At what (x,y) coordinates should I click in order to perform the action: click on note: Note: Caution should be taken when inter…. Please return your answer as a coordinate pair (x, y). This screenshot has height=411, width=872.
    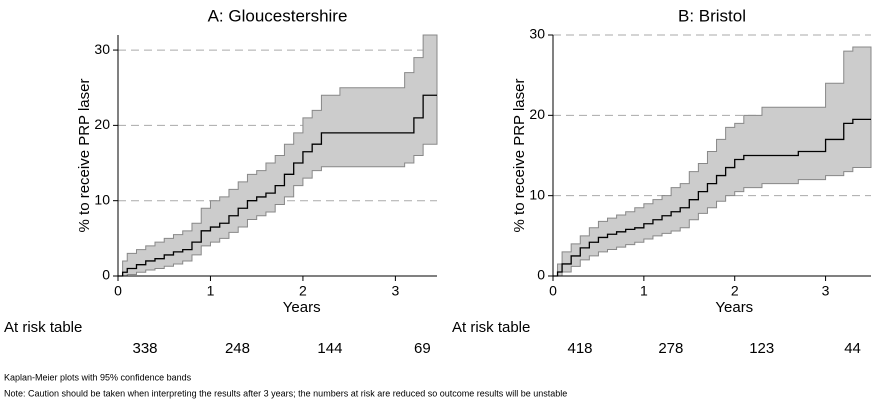
    Looking at the image, I should click on (285, 393).